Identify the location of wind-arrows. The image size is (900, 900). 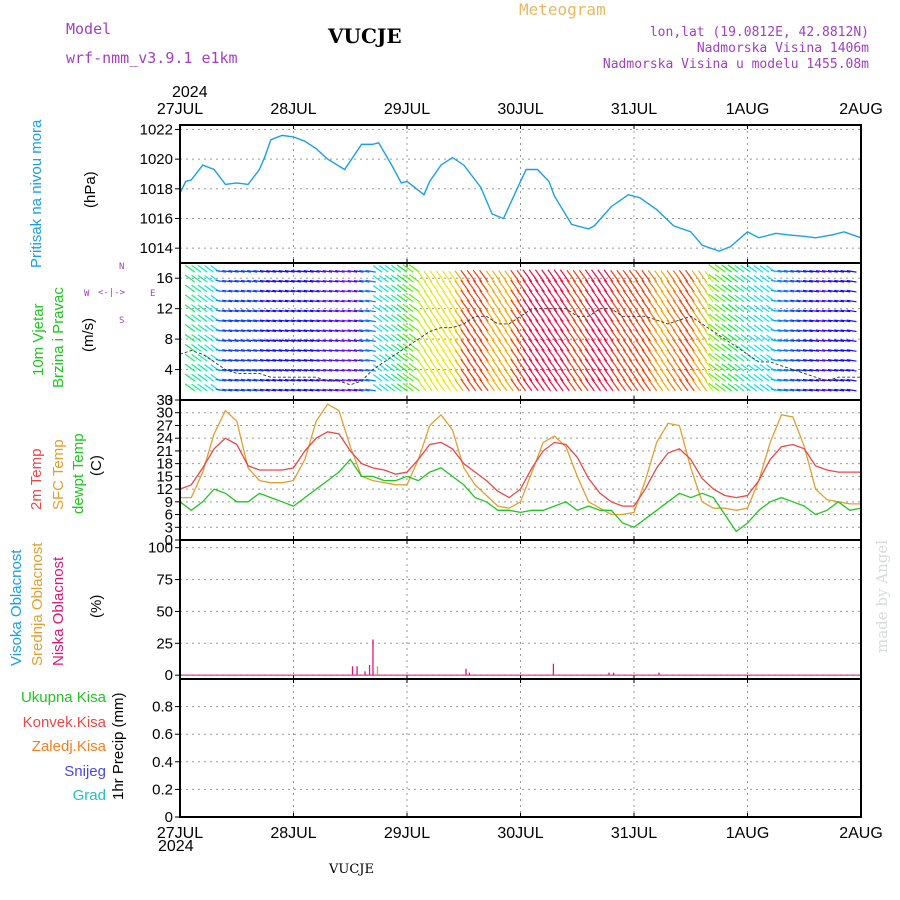
(520, 328).